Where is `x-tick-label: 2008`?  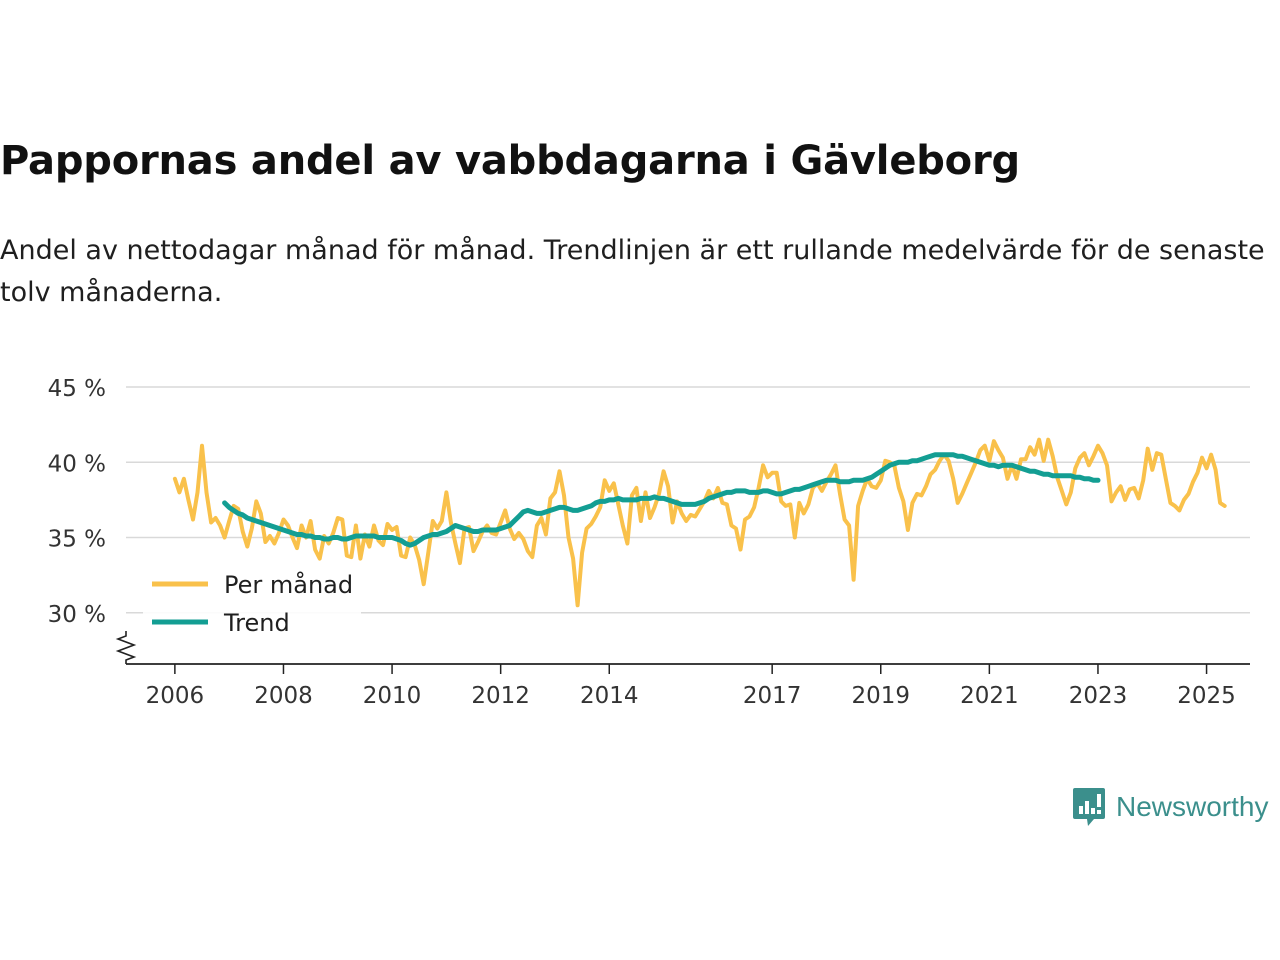
x-tick-label: 2008 is located at coordinates (283, 696).